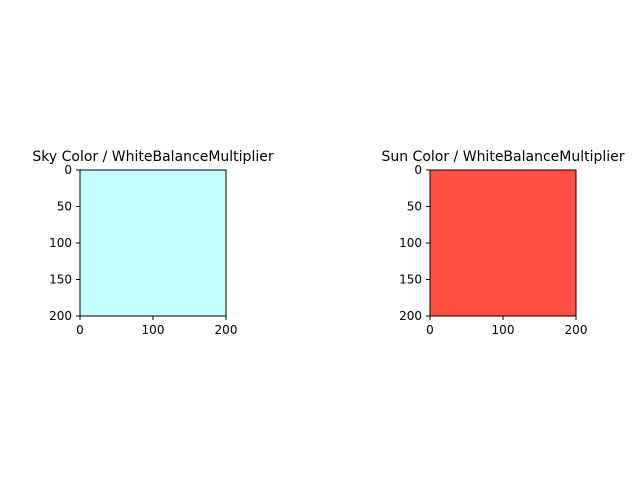  I want to click on sun-color-ytick-label: 150, so click(410, 280).